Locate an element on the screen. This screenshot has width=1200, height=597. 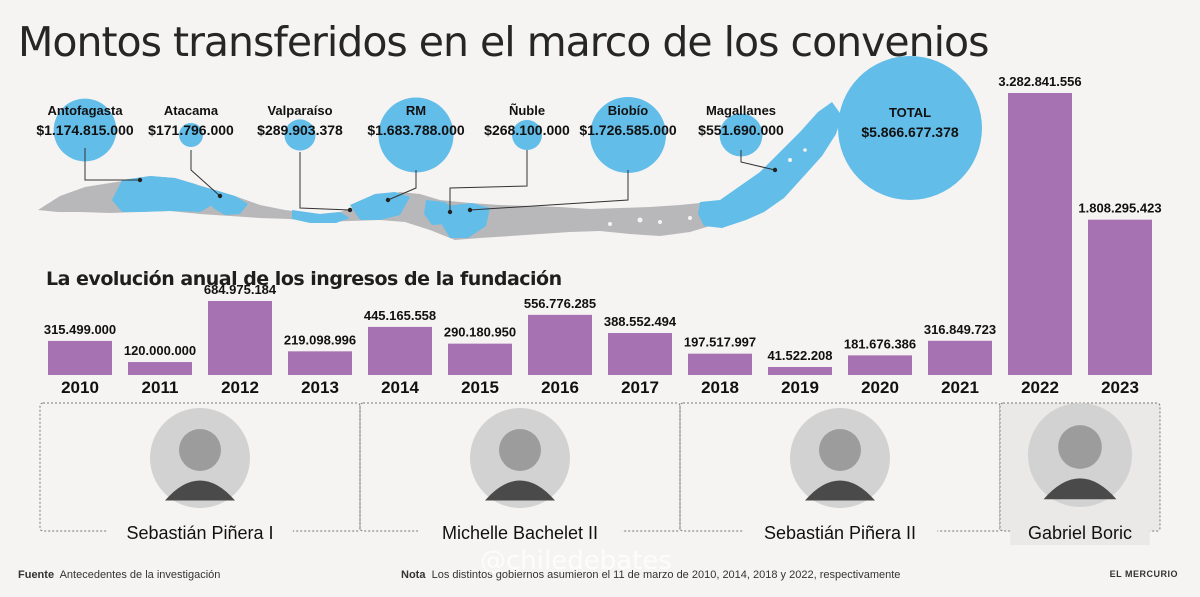
leader-rm is located at coordinates (402, 185).